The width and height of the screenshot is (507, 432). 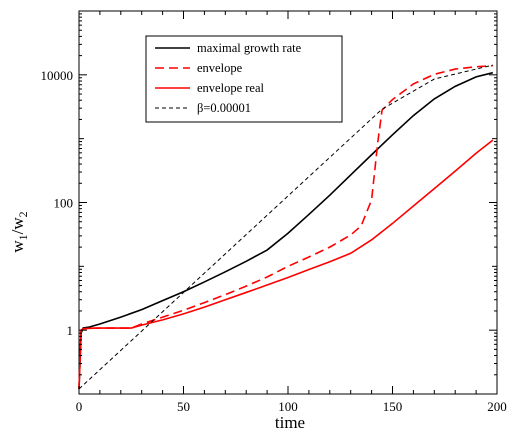 I want to click on x-tick-label: 200, so click(x=497, y=406).